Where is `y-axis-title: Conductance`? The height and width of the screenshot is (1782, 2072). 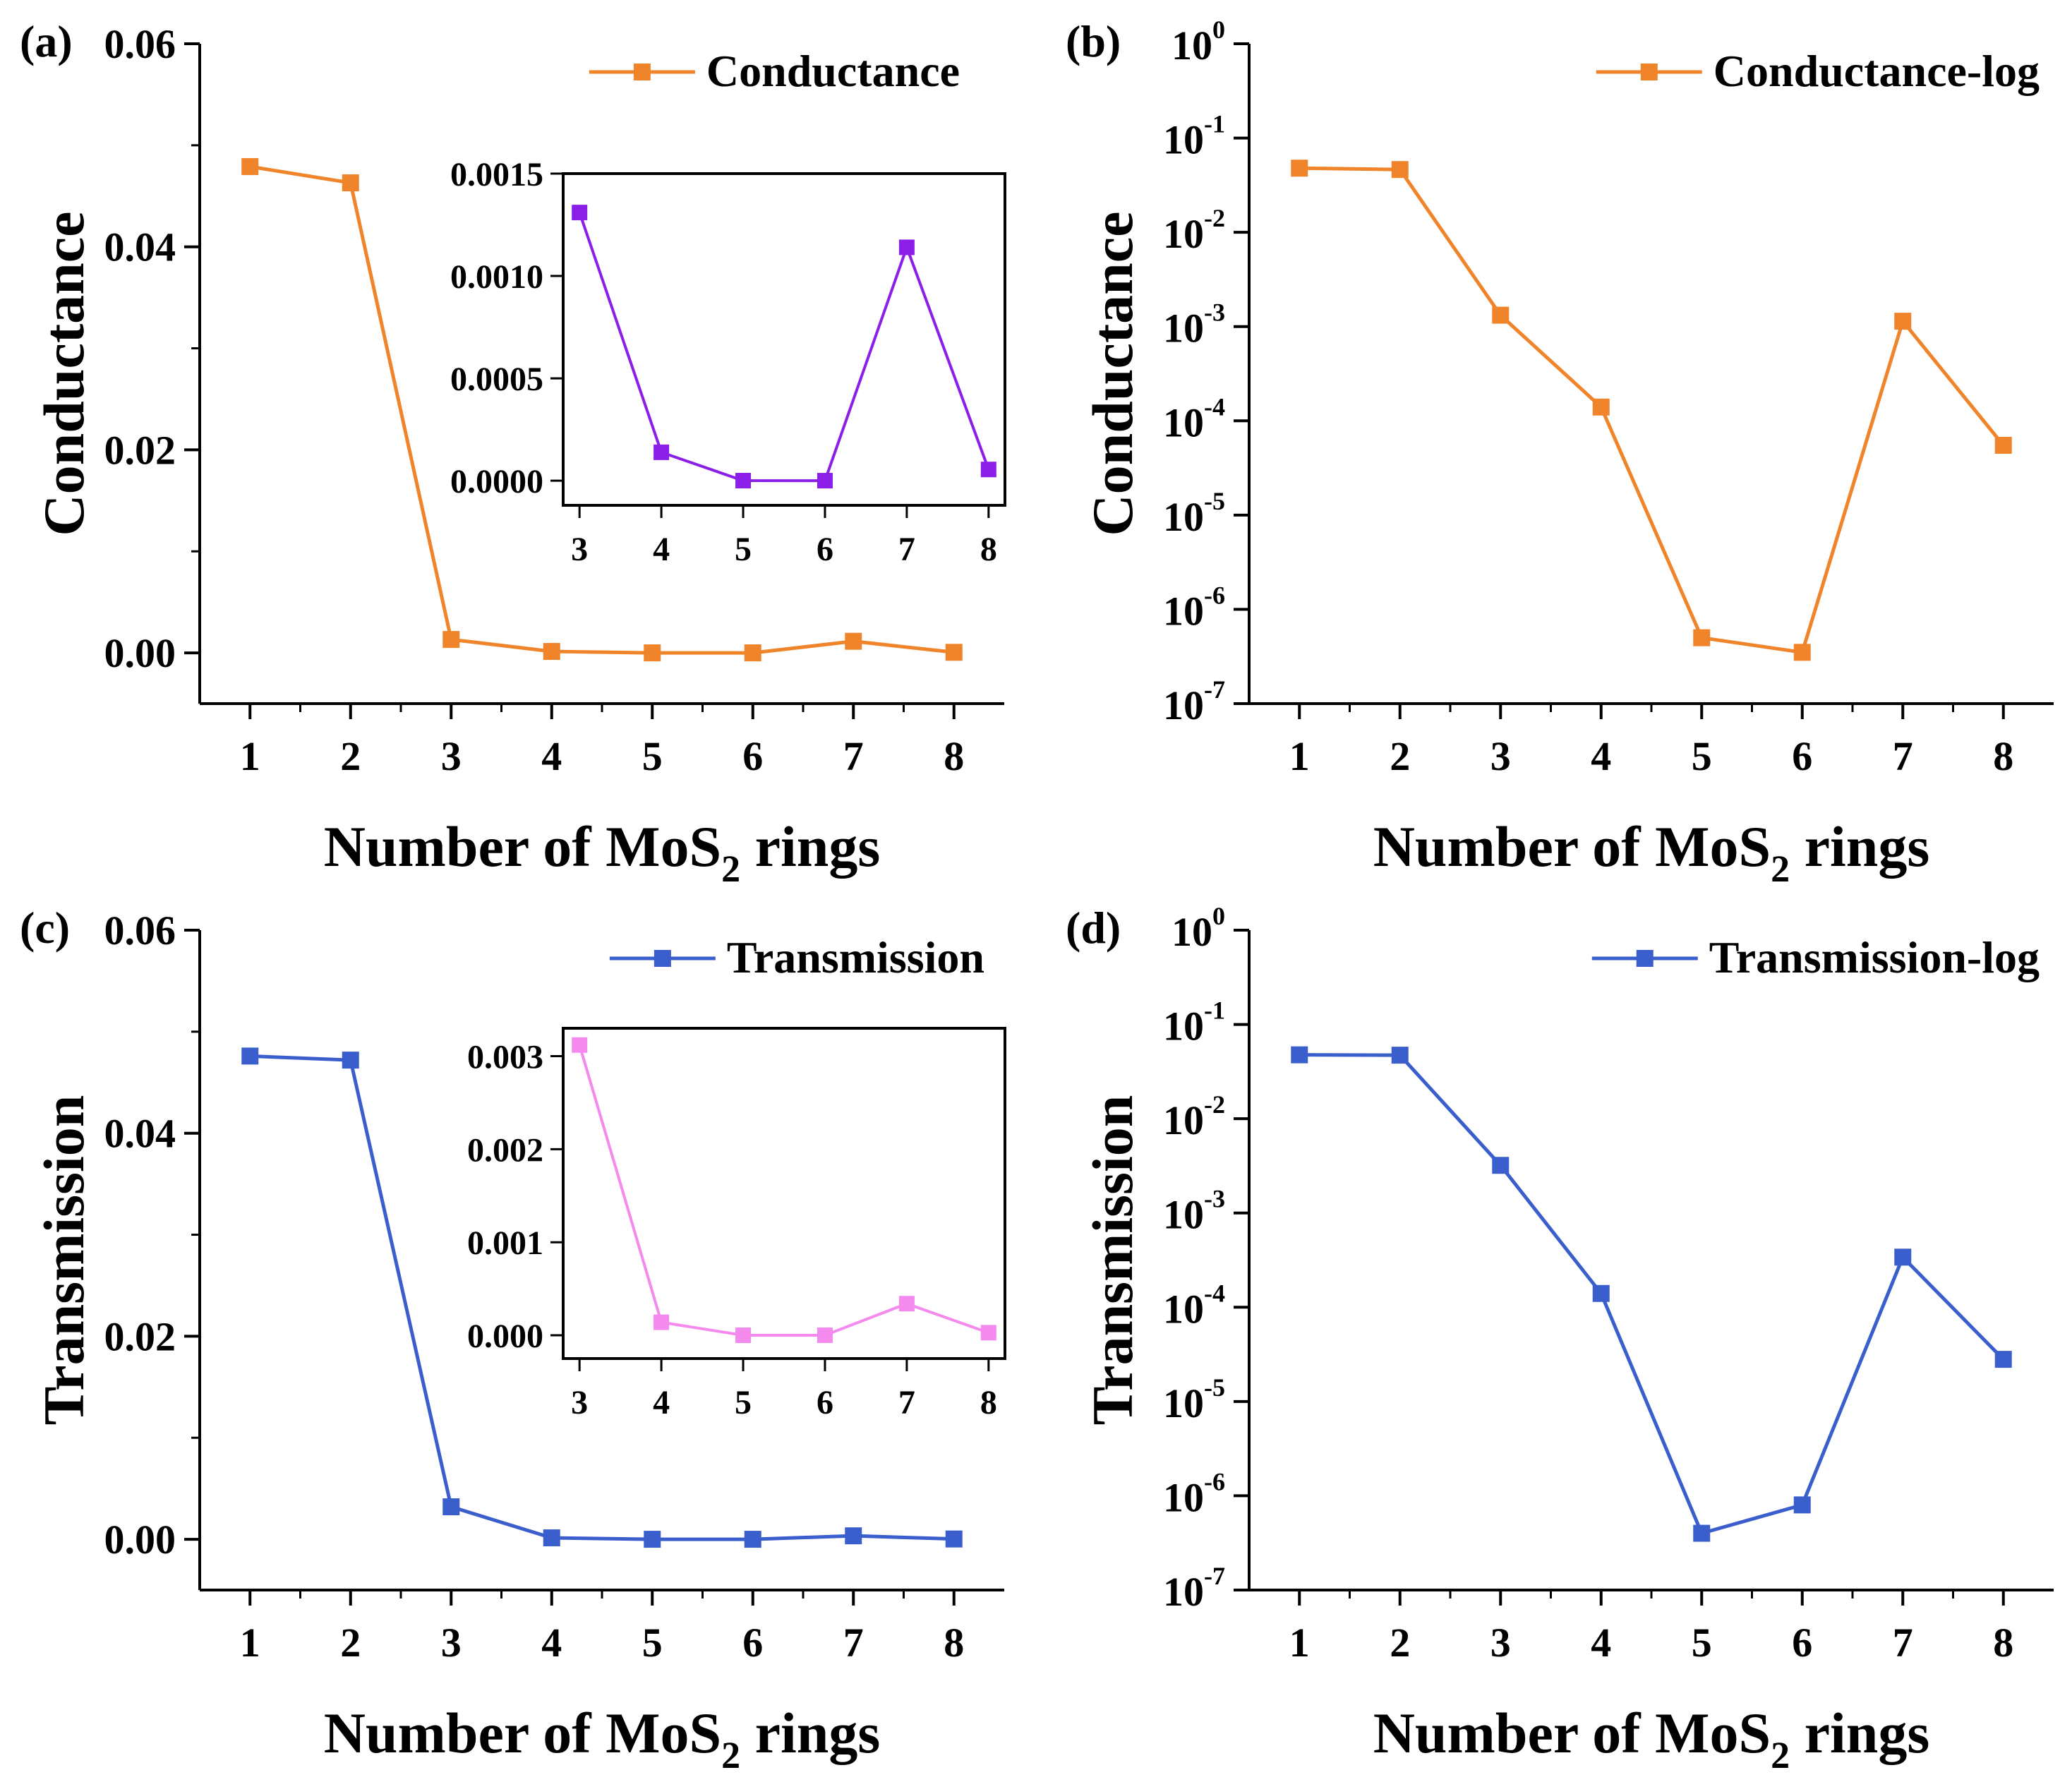
y-axis-title: Conductance is located at coordinates (1112, 373).